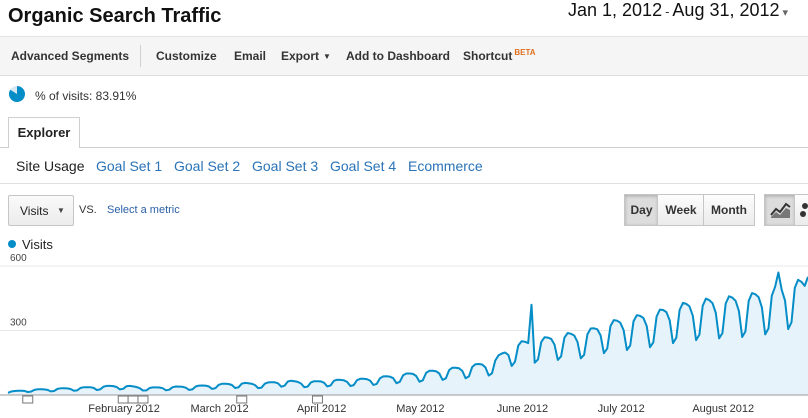 The height and width of the screenshot is (418, 808). What do you see at coordinates (723, 409) in the screenshot?
I see `x-tick-label: August 2012` at bounding box center [723, 409].